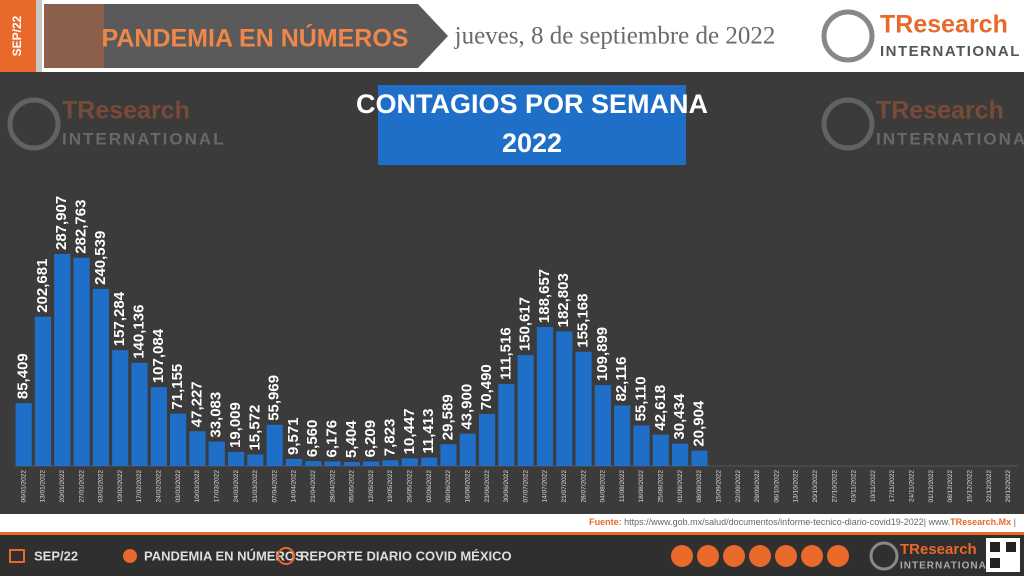  What do you see at coordinates (525, 486) in the screenshot?
I see `x-tick-label: 07/07/2022` at bounding box center [525, 486].